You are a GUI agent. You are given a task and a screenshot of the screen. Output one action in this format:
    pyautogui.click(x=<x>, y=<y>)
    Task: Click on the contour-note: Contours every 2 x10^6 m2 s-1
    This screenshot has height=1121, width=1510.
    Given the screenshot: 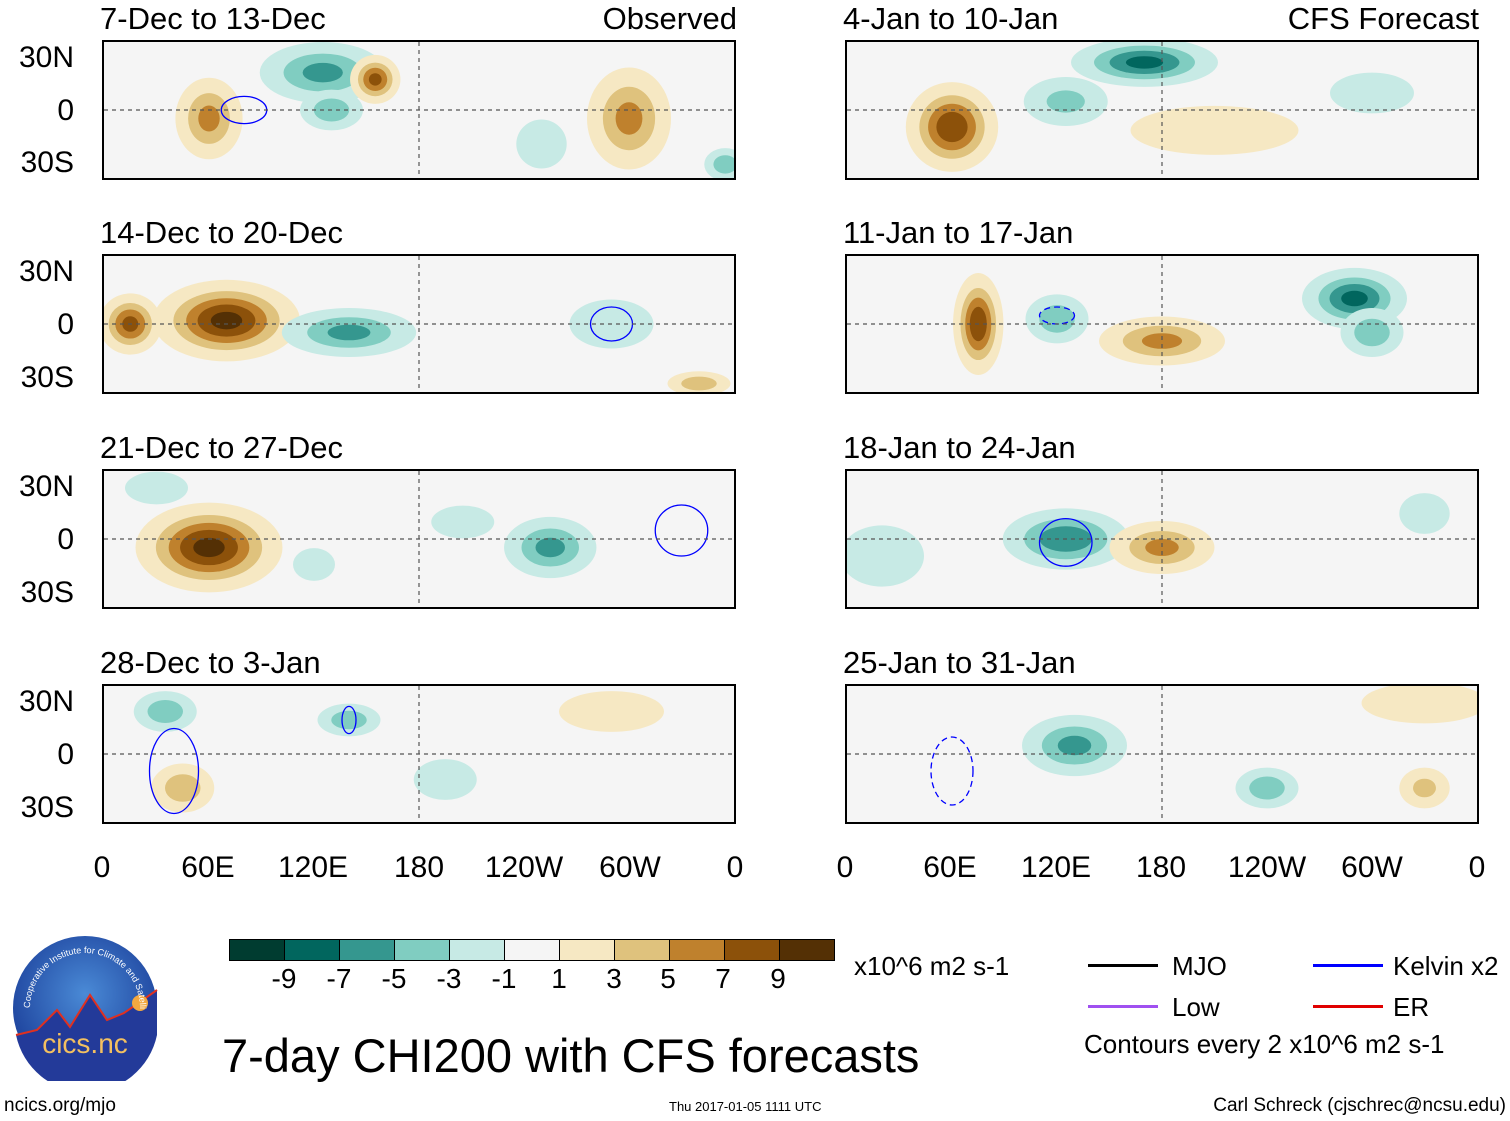 What is the action you would take?
    pyautogui.click(x=1264, y=1044)
    